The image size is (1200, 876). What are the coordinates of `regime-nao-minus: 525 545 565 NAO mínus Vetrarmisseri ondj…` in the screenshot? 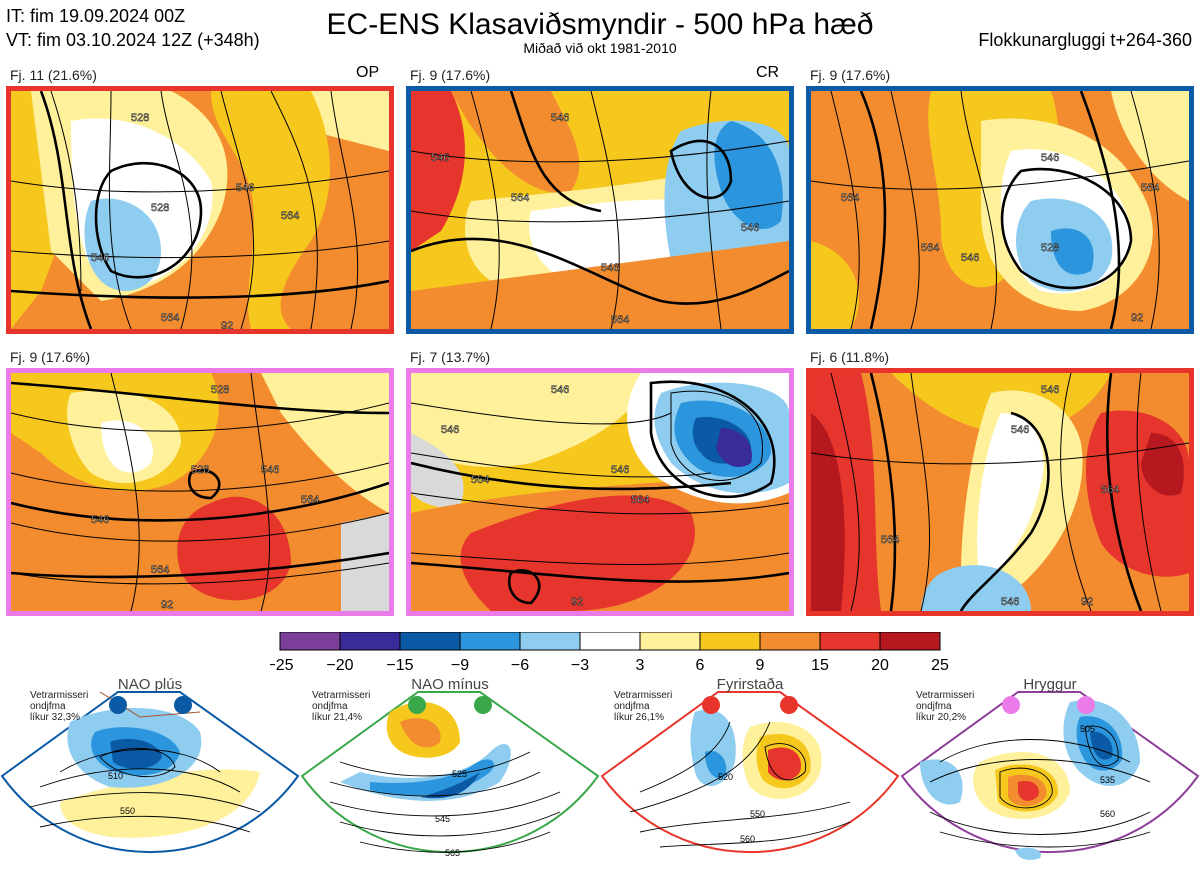 It's located at (450, 771).